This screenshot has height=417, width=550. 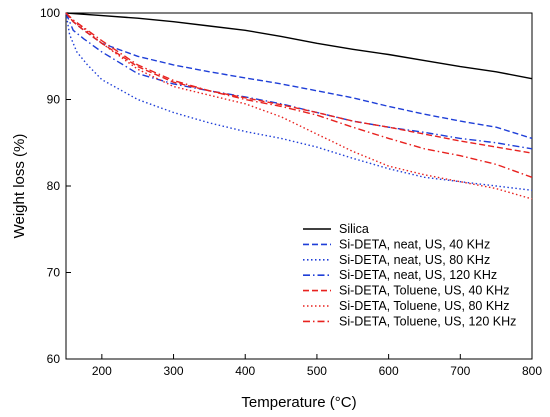 I want to click on x-tick-label: 500, so click(x=317, y=371).